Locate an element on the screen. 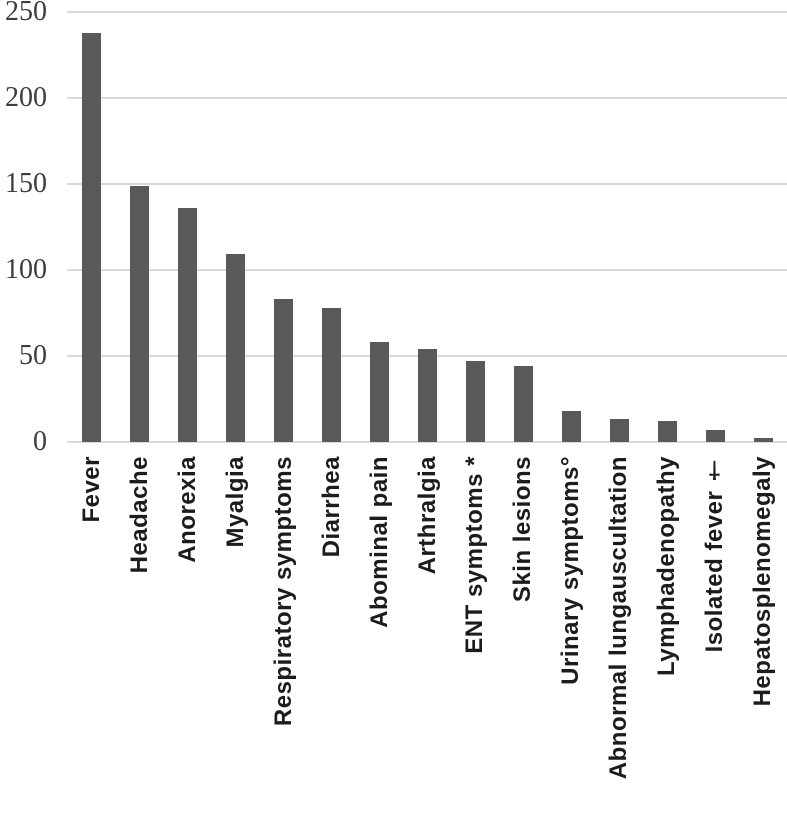 The width and height of the screenshot is (787, 825). x-category-label: Arthralgia is located at coordinates (427, 515).